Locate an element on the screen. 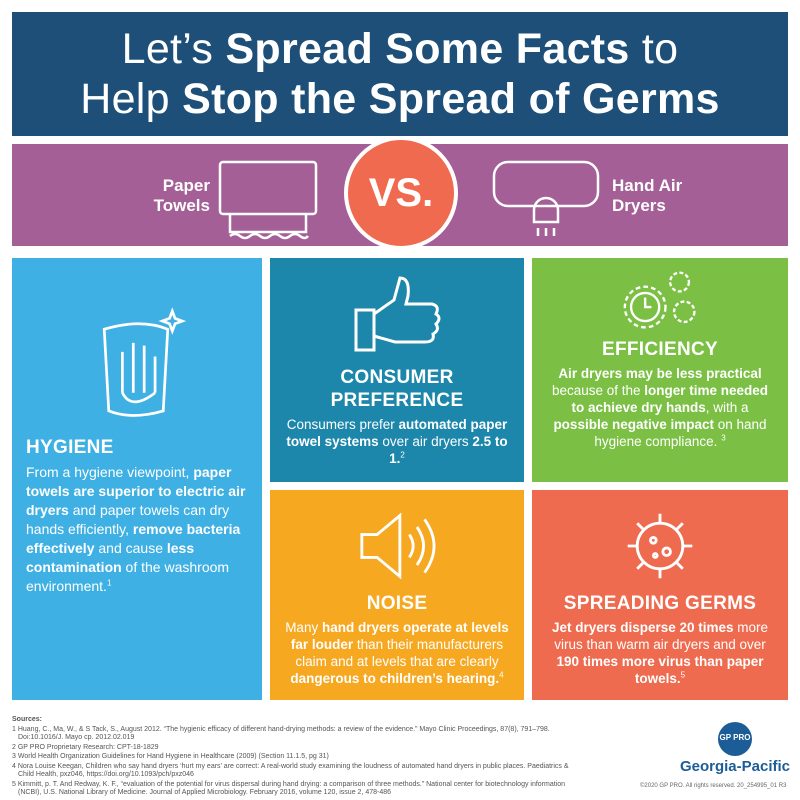  footnote-ref: 3 is located at coordinates (723, 438).